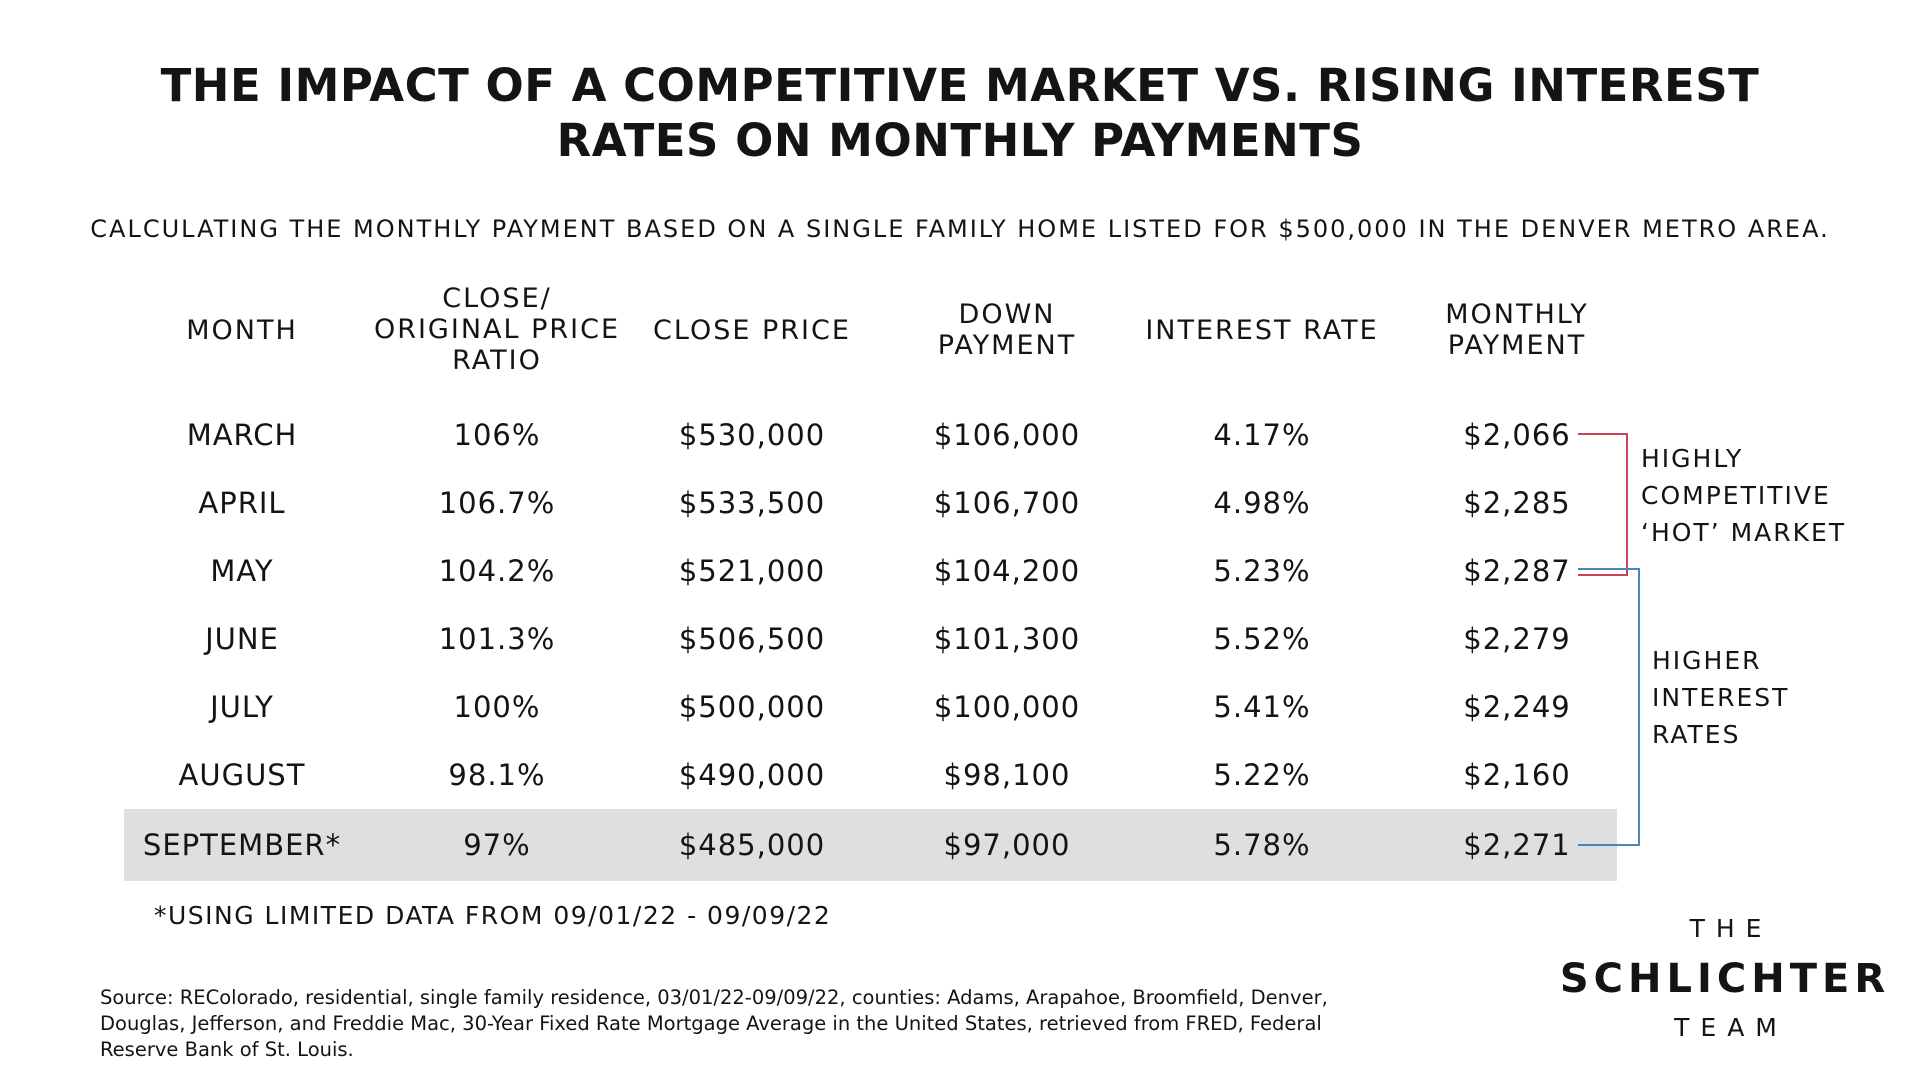 The width and height of the screenshot is (1920, 1080). I want to click on cell-month: AUGUST, so click(242, 775).